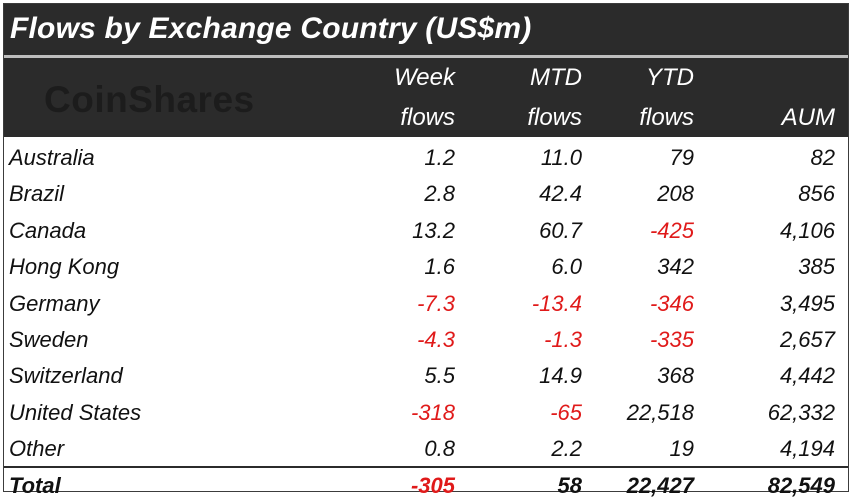  Describe the element at coordinates (556, 303) in the screenshot. I see `mtd-value: -13.4` at that location.